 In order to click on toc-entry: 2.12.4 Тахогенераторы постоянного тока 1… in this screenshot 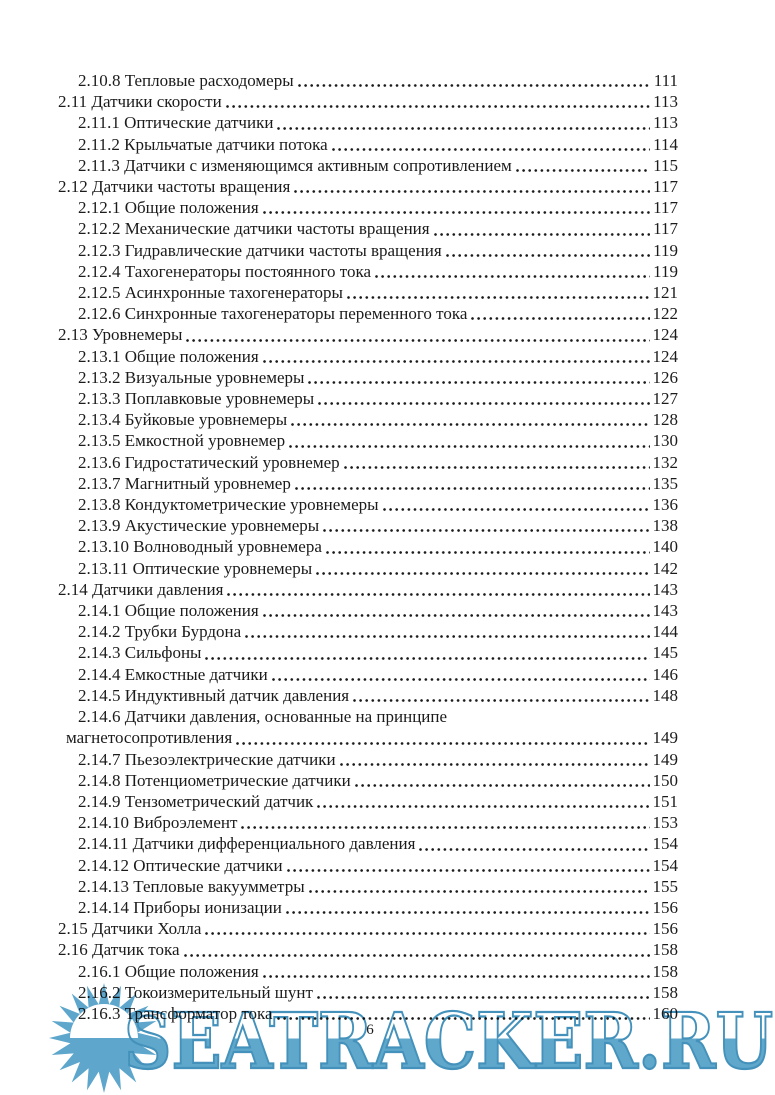, I will do `click(368, 271)`.